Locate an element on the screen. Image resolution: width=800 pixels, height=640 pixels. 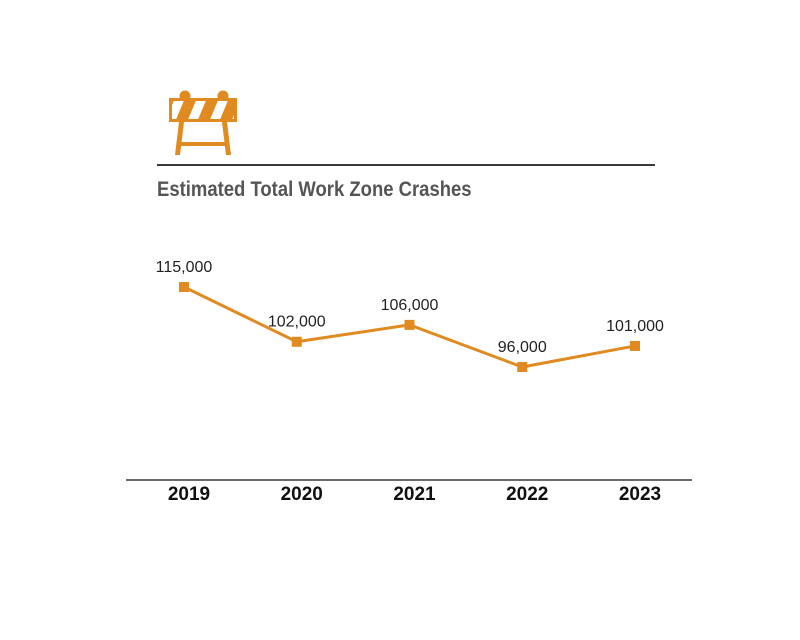
data-label-2023: 101,000 is located at coordinates (635, 326).